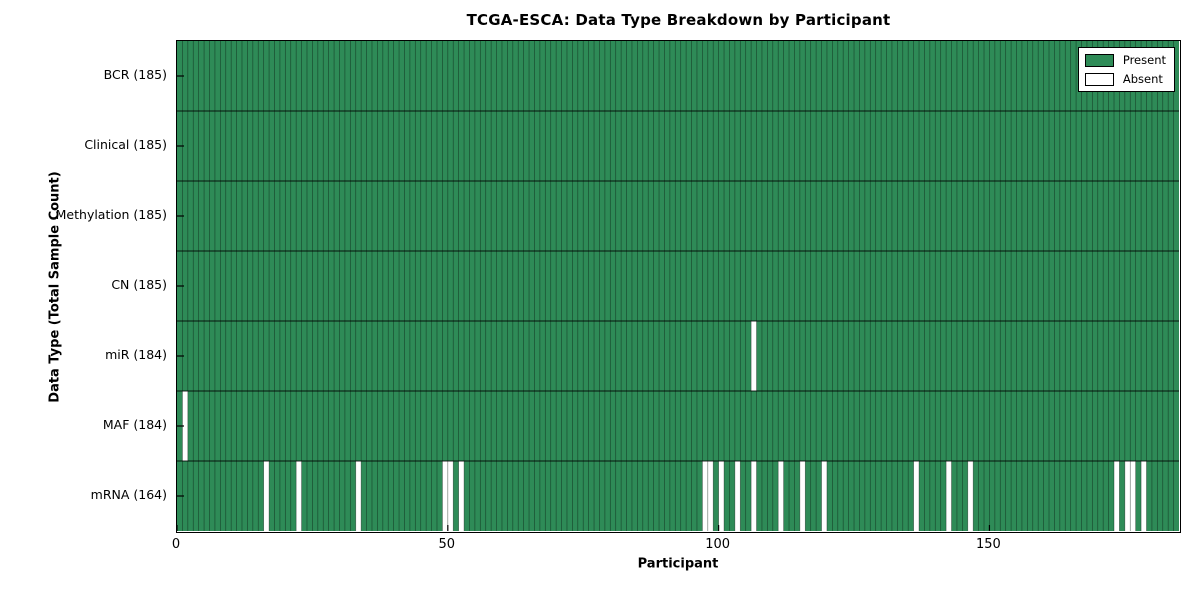 This screenshot has height=600, width=1200. I want to click on legend: Present Absent, so click(1126, 69).